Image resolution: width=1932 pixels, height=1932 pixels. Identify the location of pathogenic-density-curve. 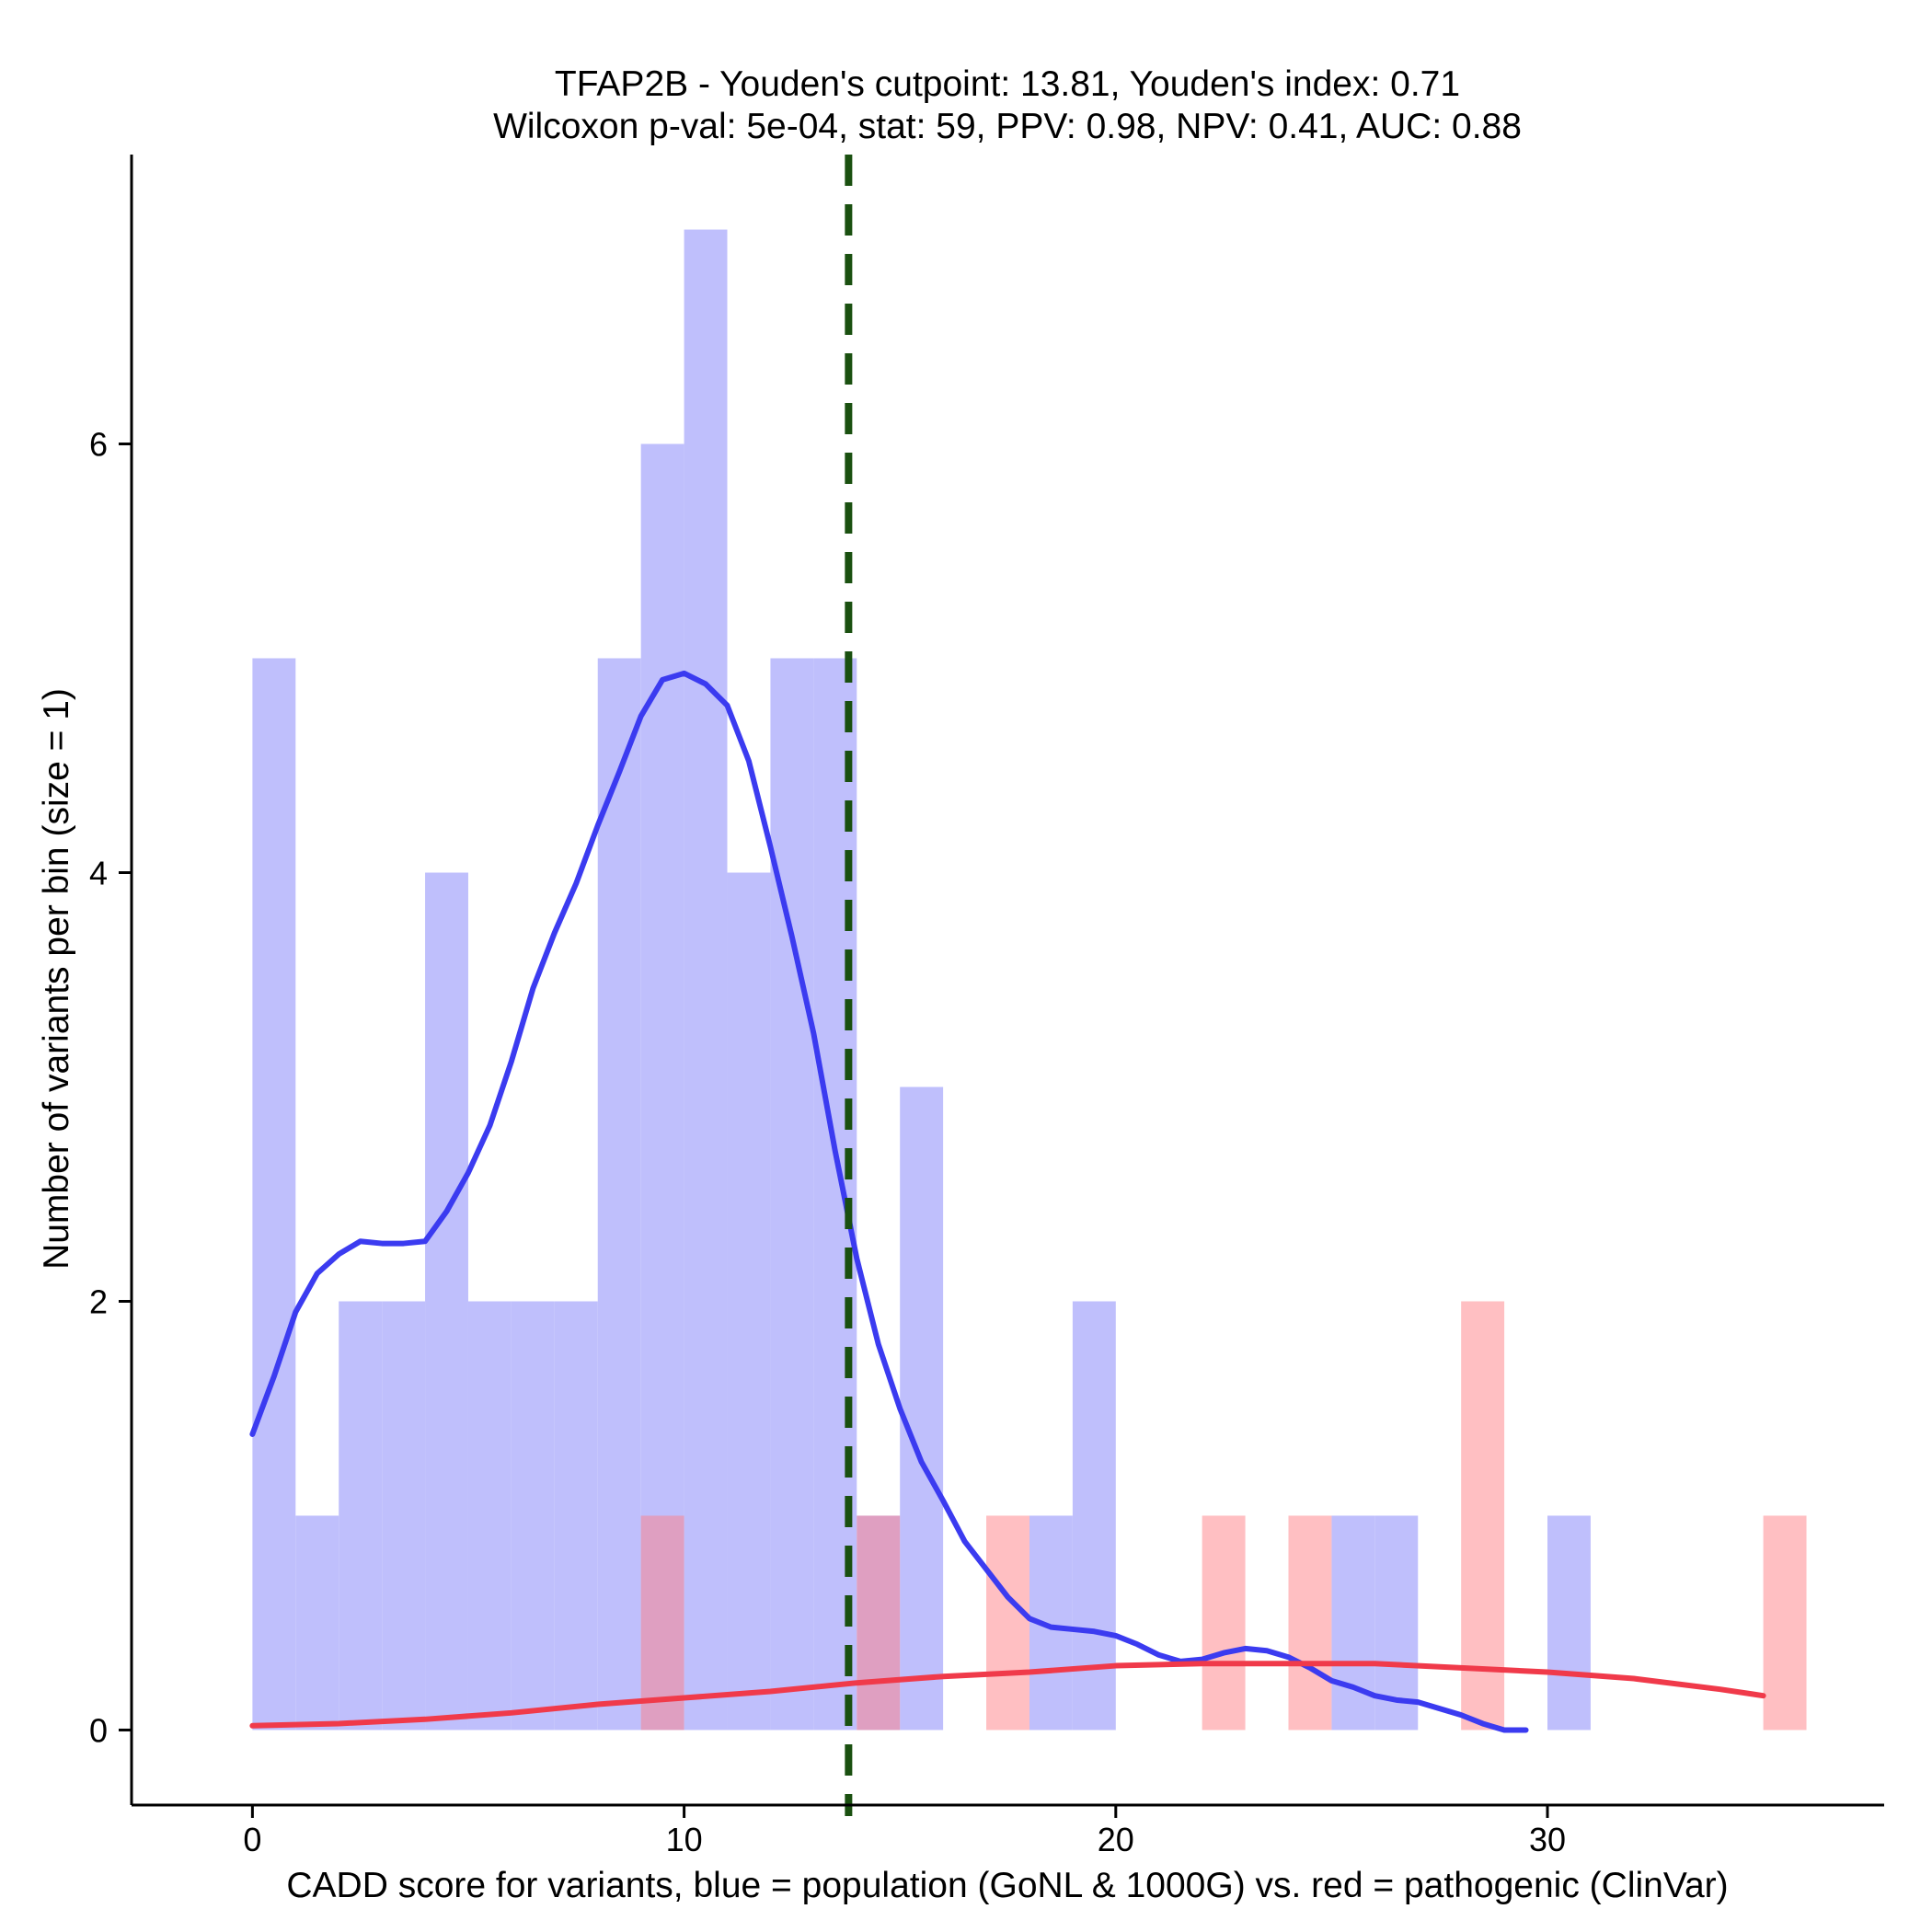
(1007, 1695).